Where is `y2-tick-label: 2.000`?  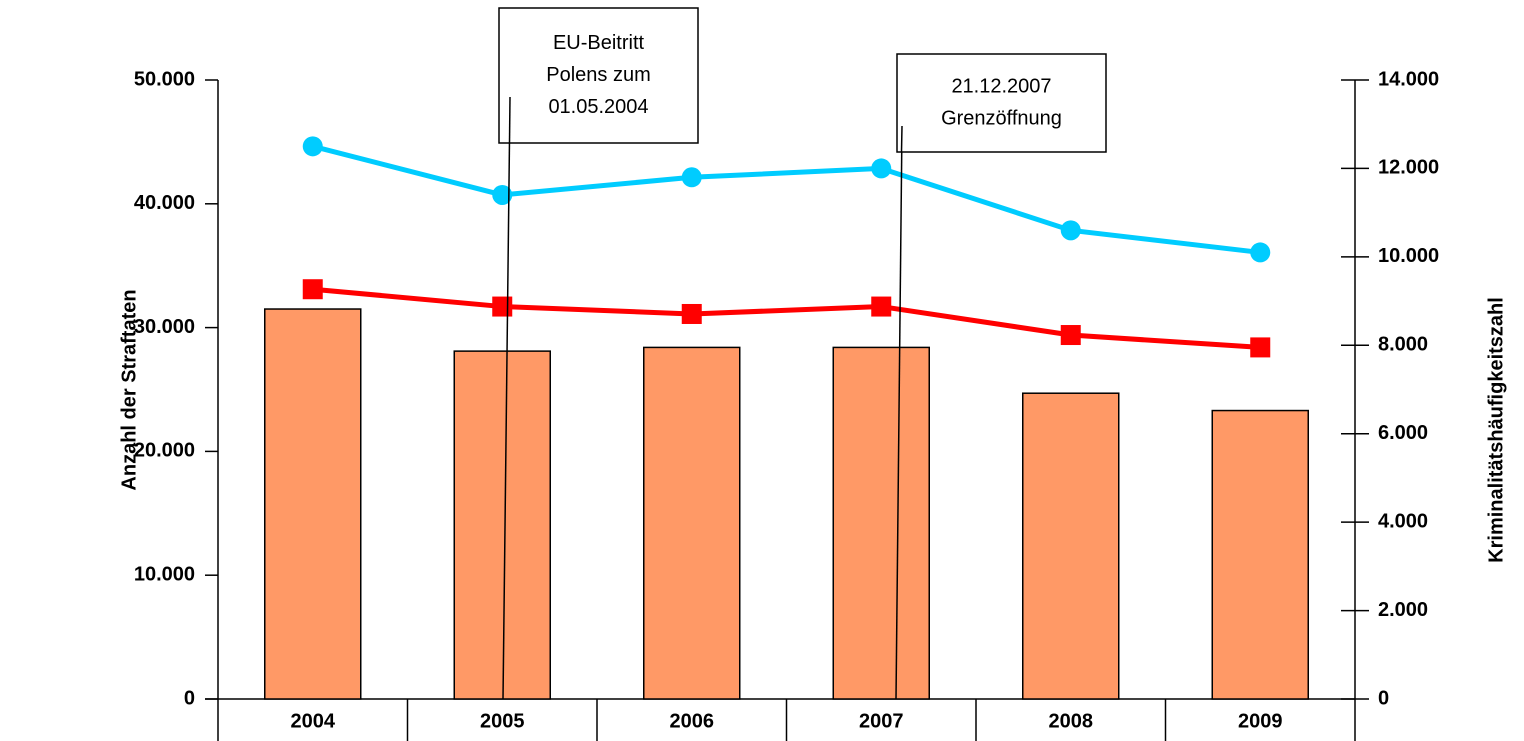 y2-tick-label: 2.000 is located at coordinates (1403, 610).